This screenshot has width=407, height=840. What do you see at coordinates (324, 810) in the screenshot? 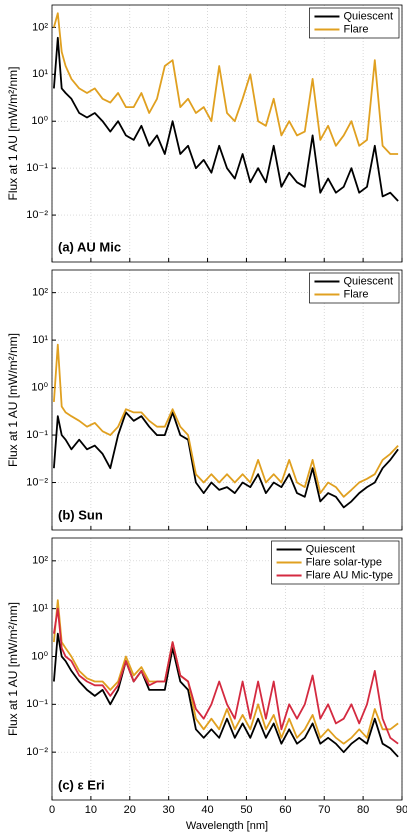
I see `x-tick-label: 70` at bounding box center [324, 810].